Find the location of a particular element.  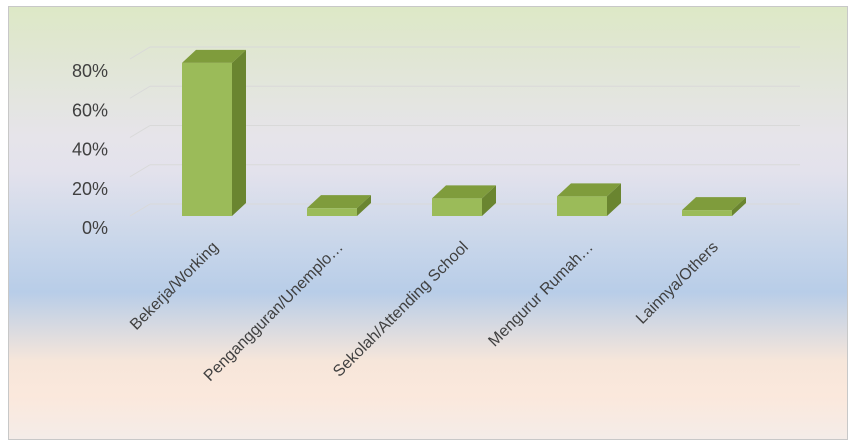

x-tick-label: Sekolah/Attending School is located at coordinates (401, 310).